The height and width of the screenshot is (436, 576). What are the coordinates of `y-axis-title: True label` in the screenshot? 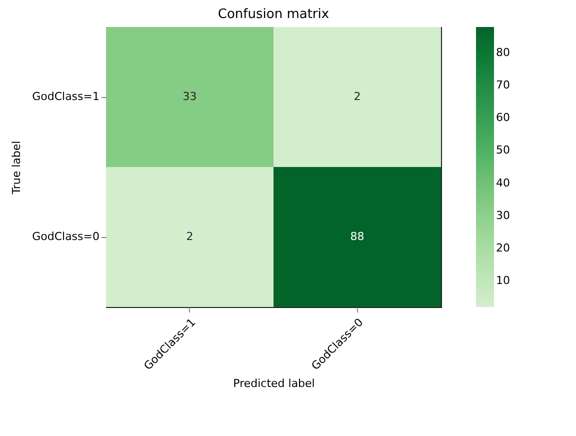 It's located at (17, 168).